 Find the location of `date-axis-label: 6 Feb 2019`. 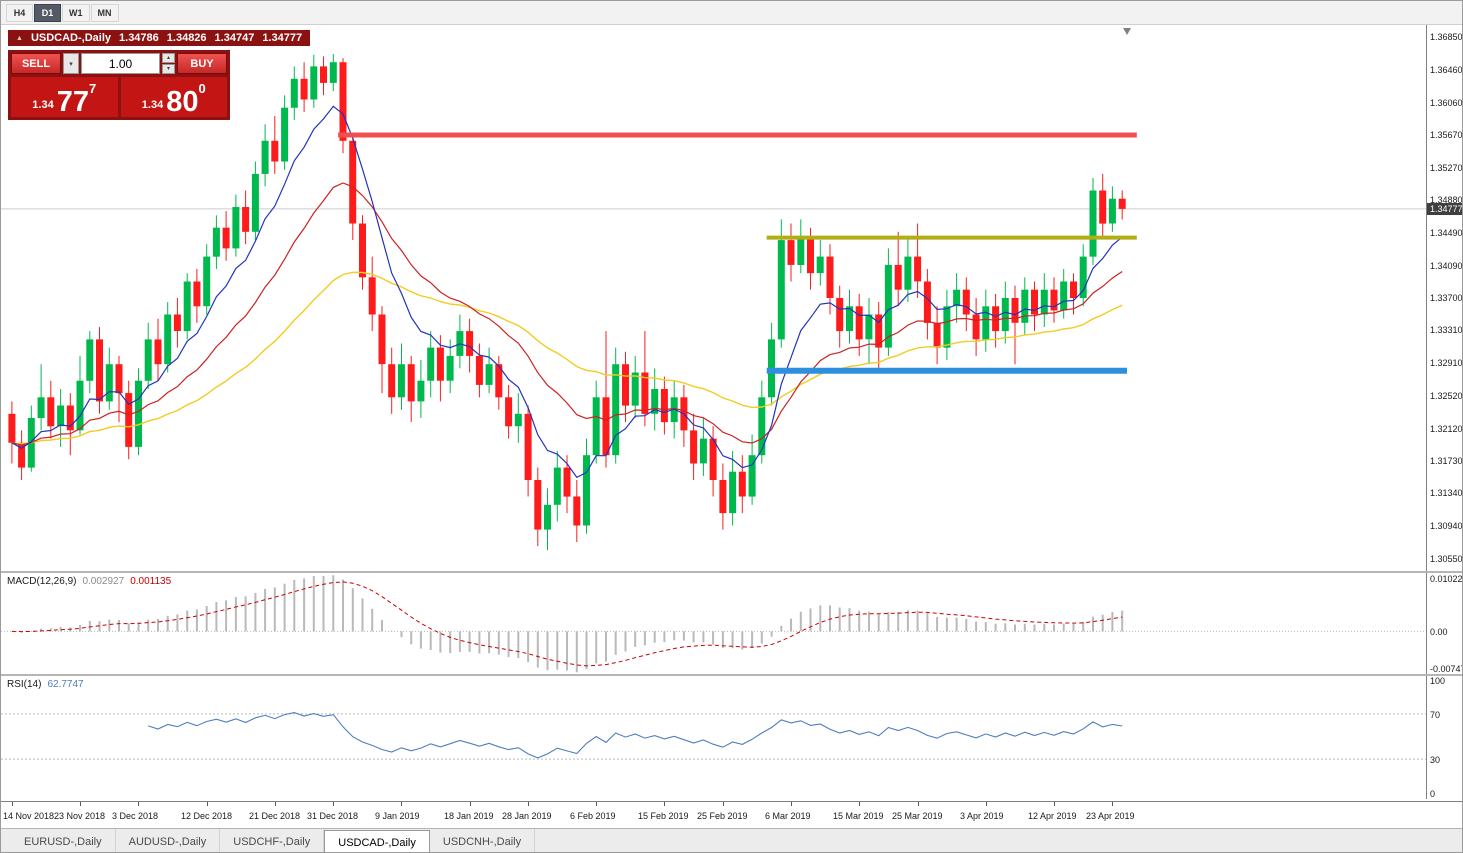

date-axis-label: 6 Feb 2019 is located at coordinates (593, 816).